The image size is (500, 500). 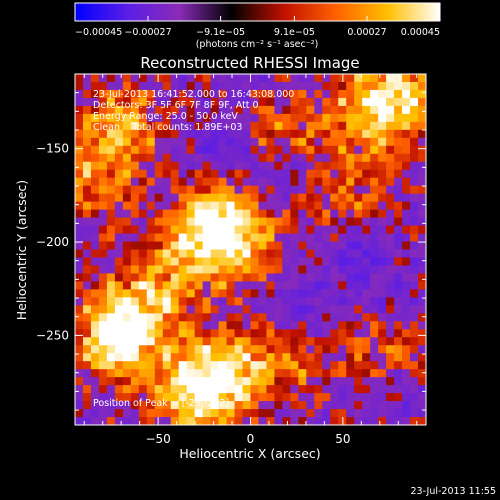 I want to click on y-tick-label: −200, so click(x=52, y=242).